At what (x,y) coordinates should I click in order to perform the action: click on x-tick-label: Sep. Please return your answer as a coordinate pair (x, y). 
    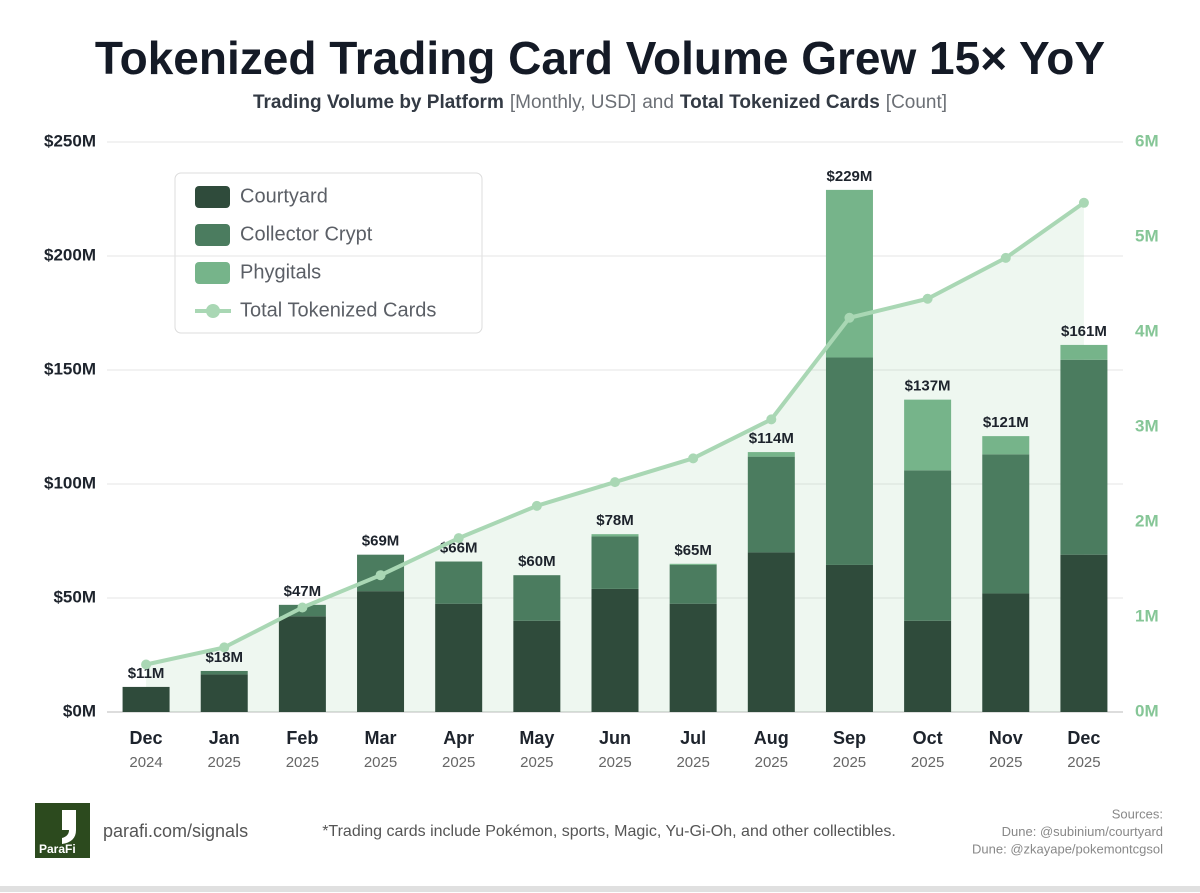
    Looking at the image, I should click on (849, 738).